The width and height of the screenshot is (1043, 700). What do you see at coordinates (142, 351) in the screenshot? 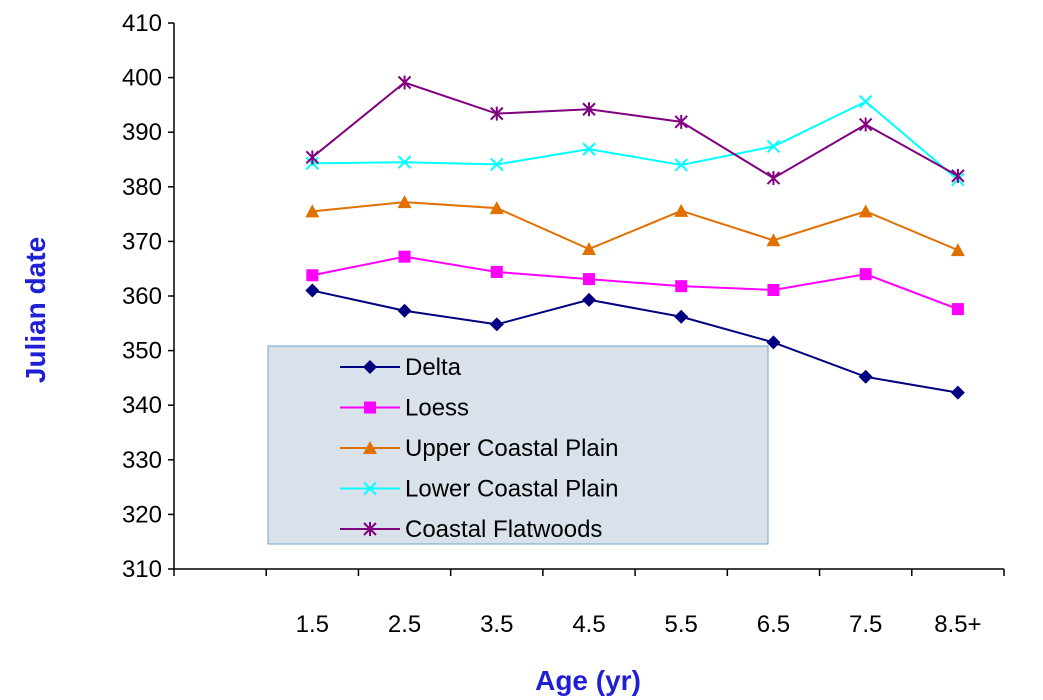
I see `y-tick-label: 350` at bounding box center [142, 351].